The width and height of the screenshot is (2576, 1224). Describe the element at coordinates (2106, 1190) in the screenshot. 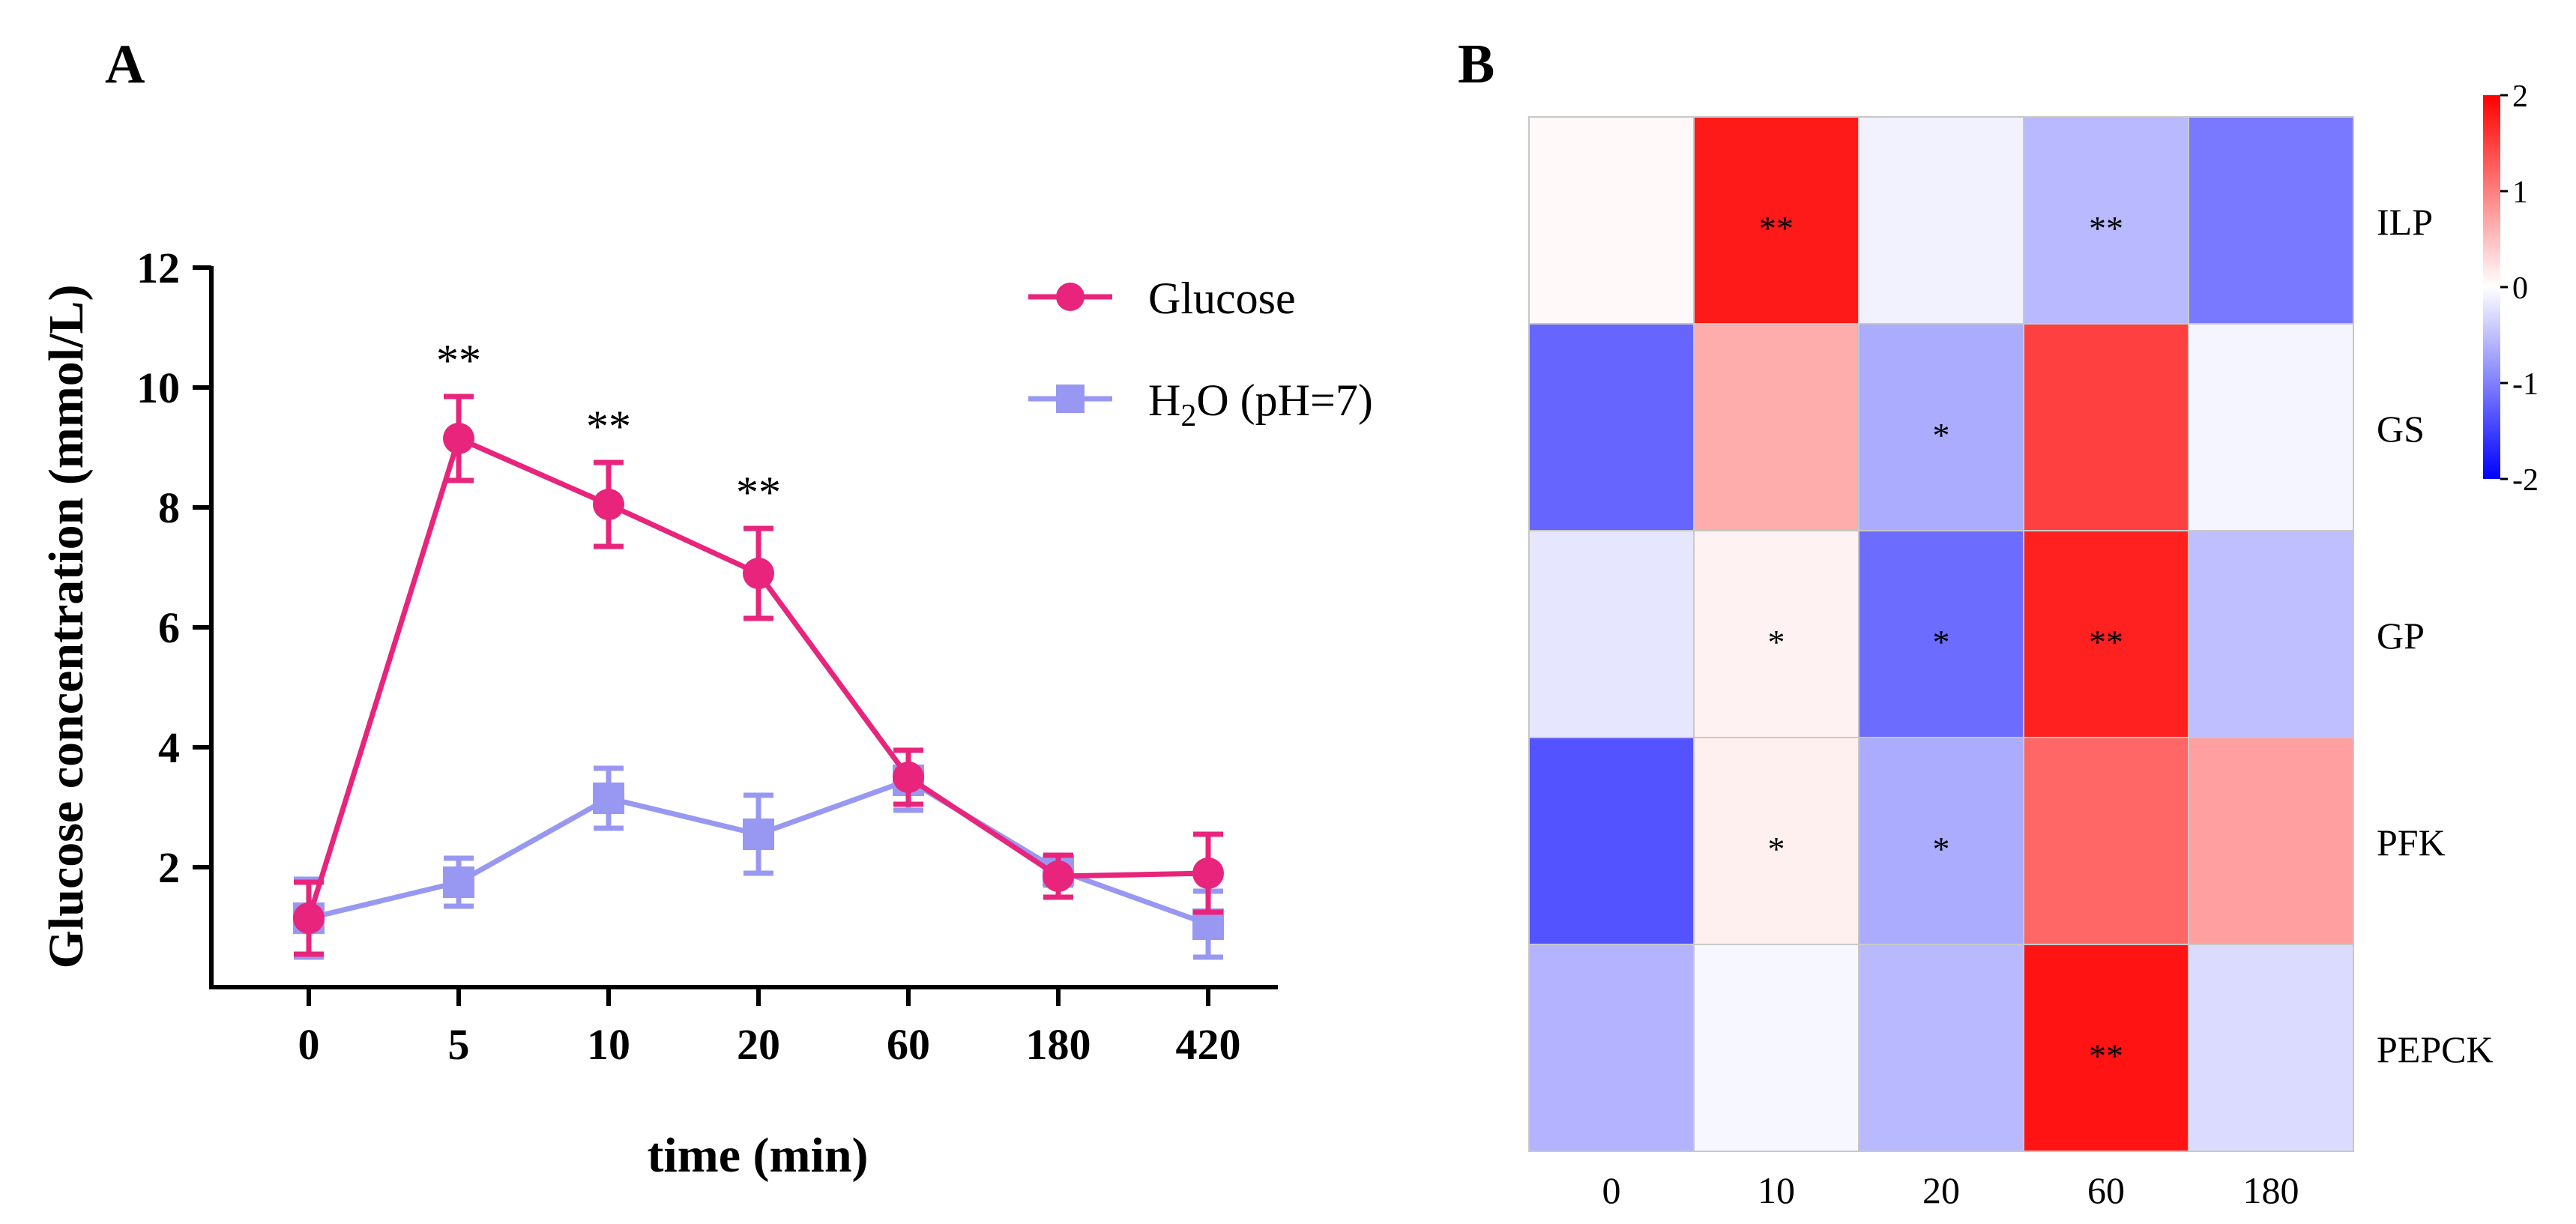

I see `column-label: 60` at that location.